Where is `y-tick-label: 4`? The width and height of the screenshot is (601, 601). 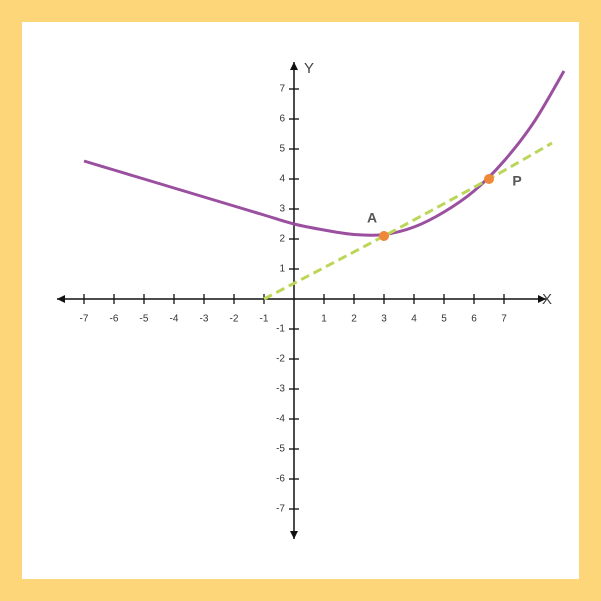 y-tick-label: 4 is located at coordinates (282, 179).